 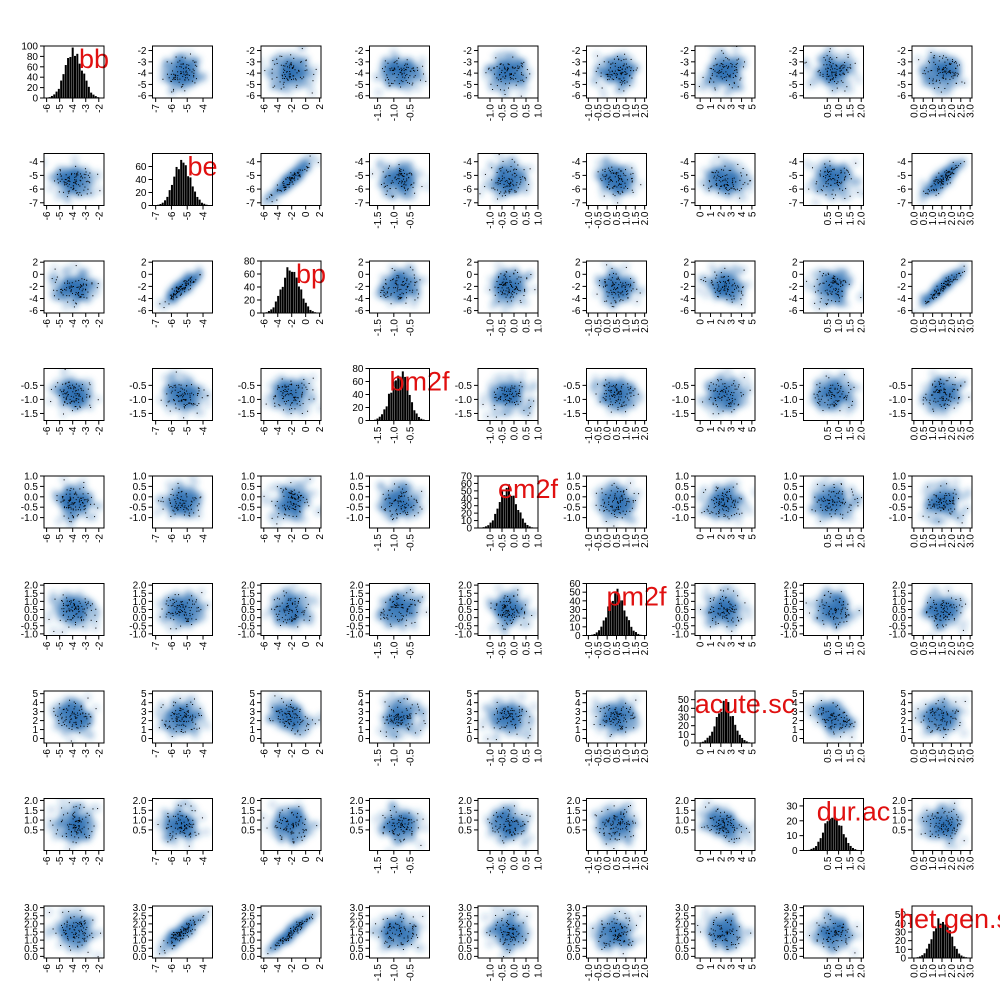 I want to click on y-tick-label: -1.0, so click(x=464, y=400).